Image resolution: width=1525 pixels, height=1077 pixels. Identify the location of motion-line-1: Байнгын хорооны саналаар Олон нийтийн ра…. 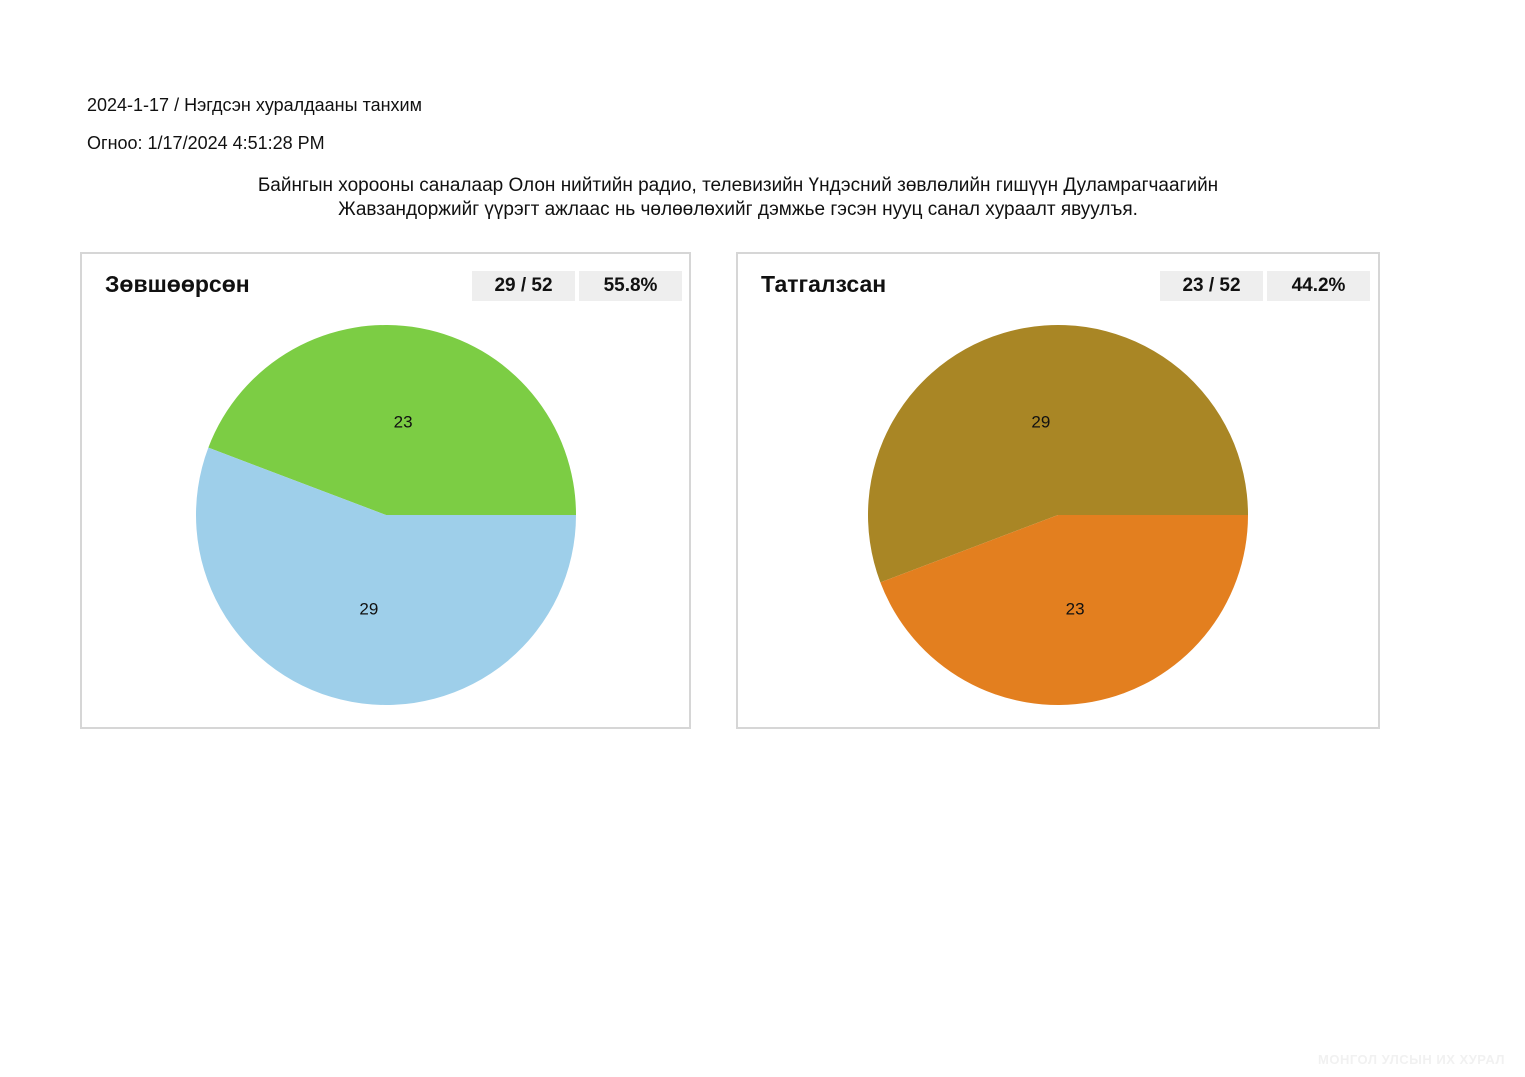
(738, 185).